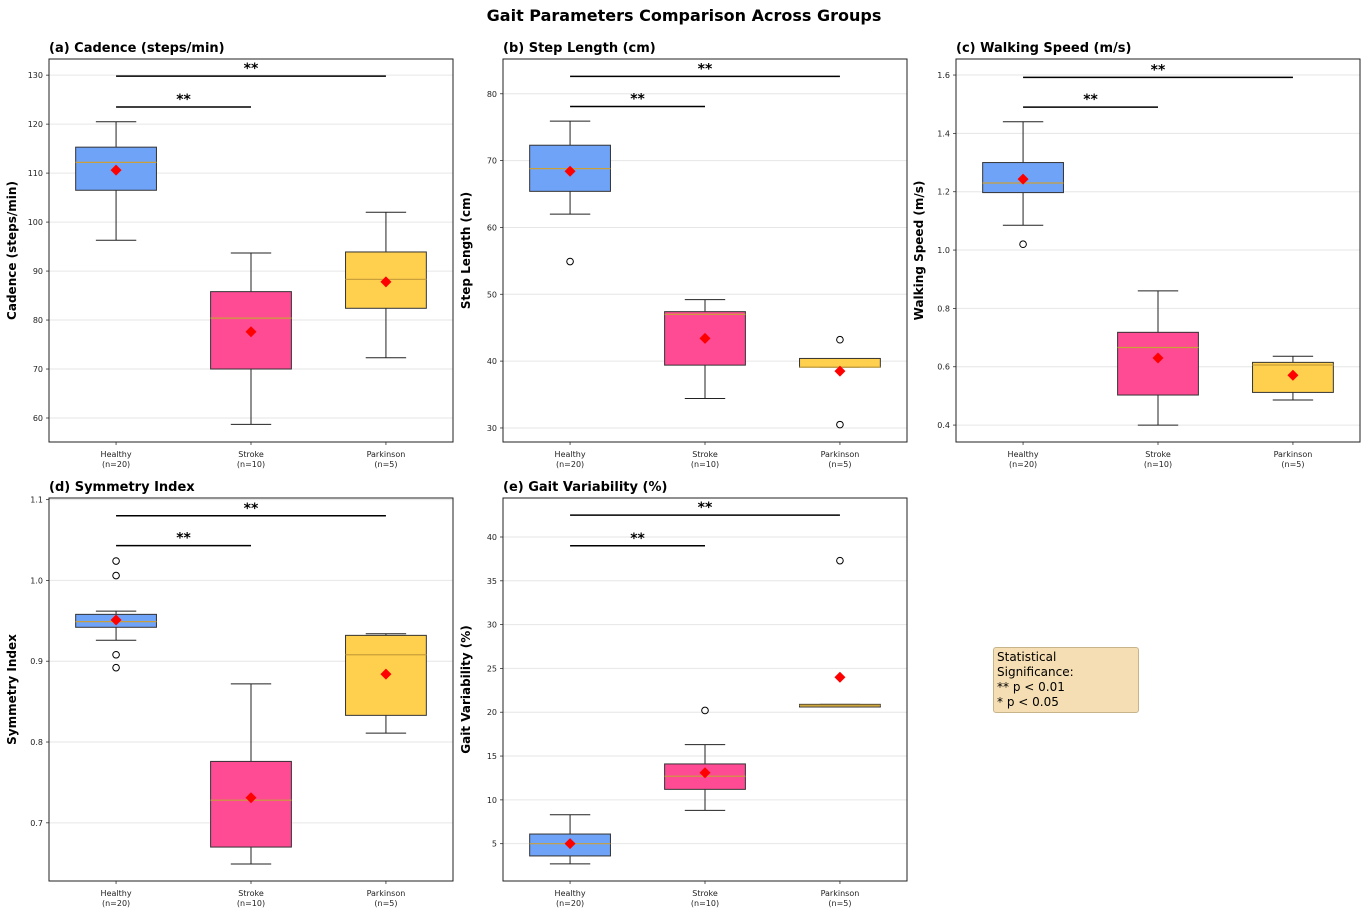  I want to click on legend-line-double-star: ** p < 0.01, so click(1031, 687).